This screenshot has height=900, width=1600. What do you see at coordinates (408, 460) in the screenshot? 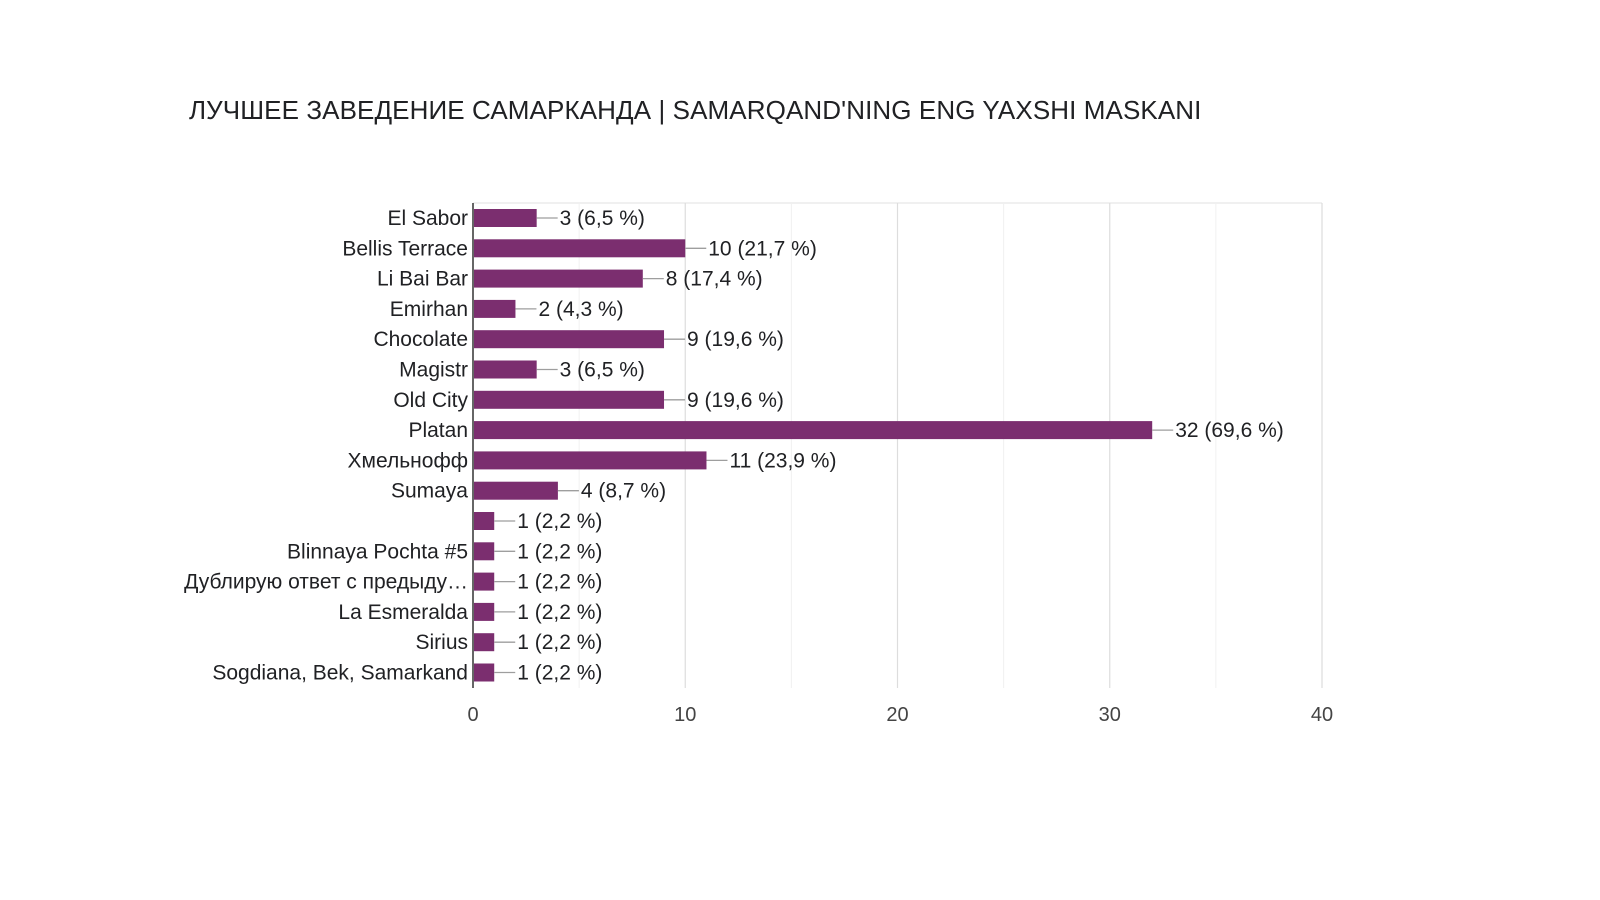
I see `category-label: Хмельнофф` at bounding box center [408, 460].